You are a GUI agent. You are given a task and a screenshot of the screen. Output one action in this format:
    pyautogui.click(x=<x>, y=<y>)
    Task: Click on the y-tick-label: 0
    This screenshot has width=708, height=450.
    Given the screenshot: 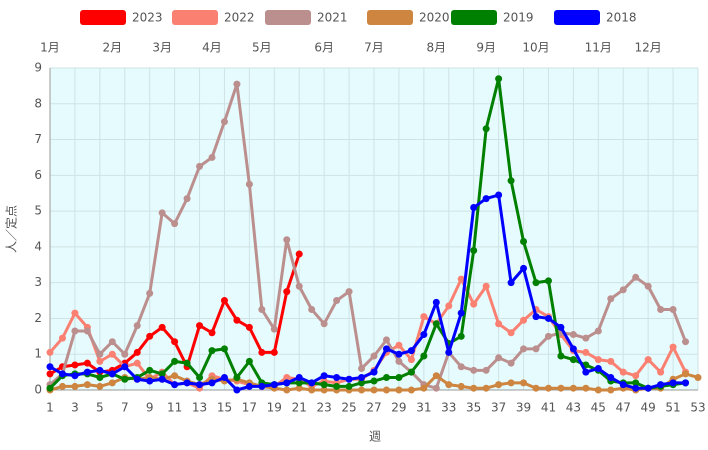 What is the action you would take?
    pyautogui.click(x=38, y=390)
    